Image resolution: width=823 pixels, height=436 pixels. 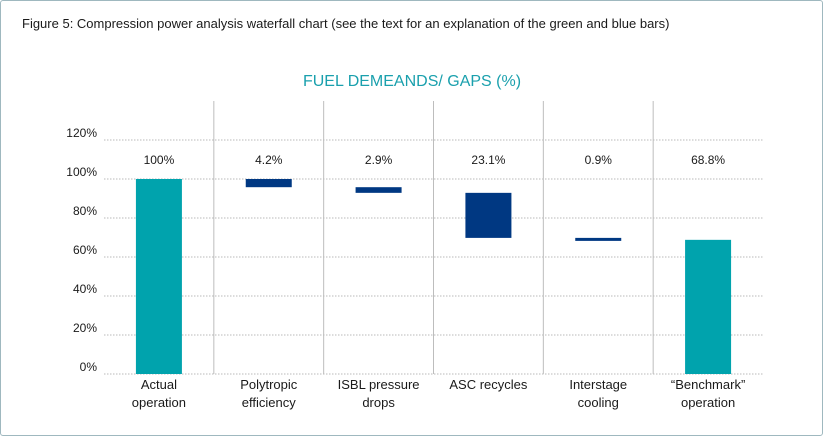 I want to click on category-label: ASC recycles, so click(x=488, y=384).